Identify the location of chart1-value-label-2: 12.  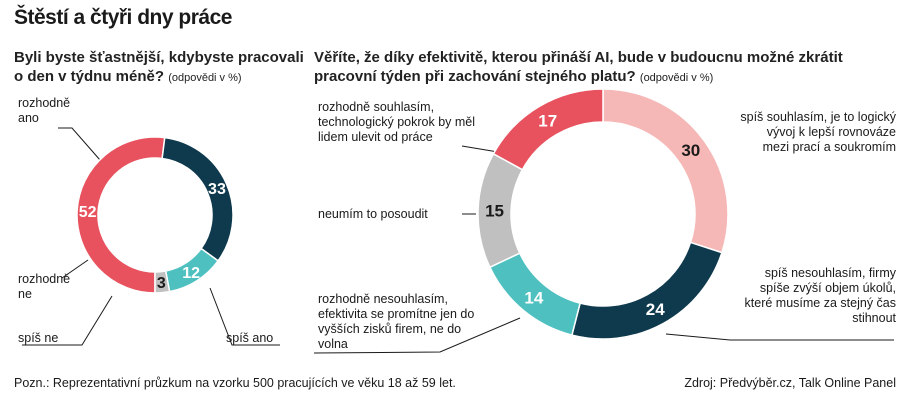
(191, 273).